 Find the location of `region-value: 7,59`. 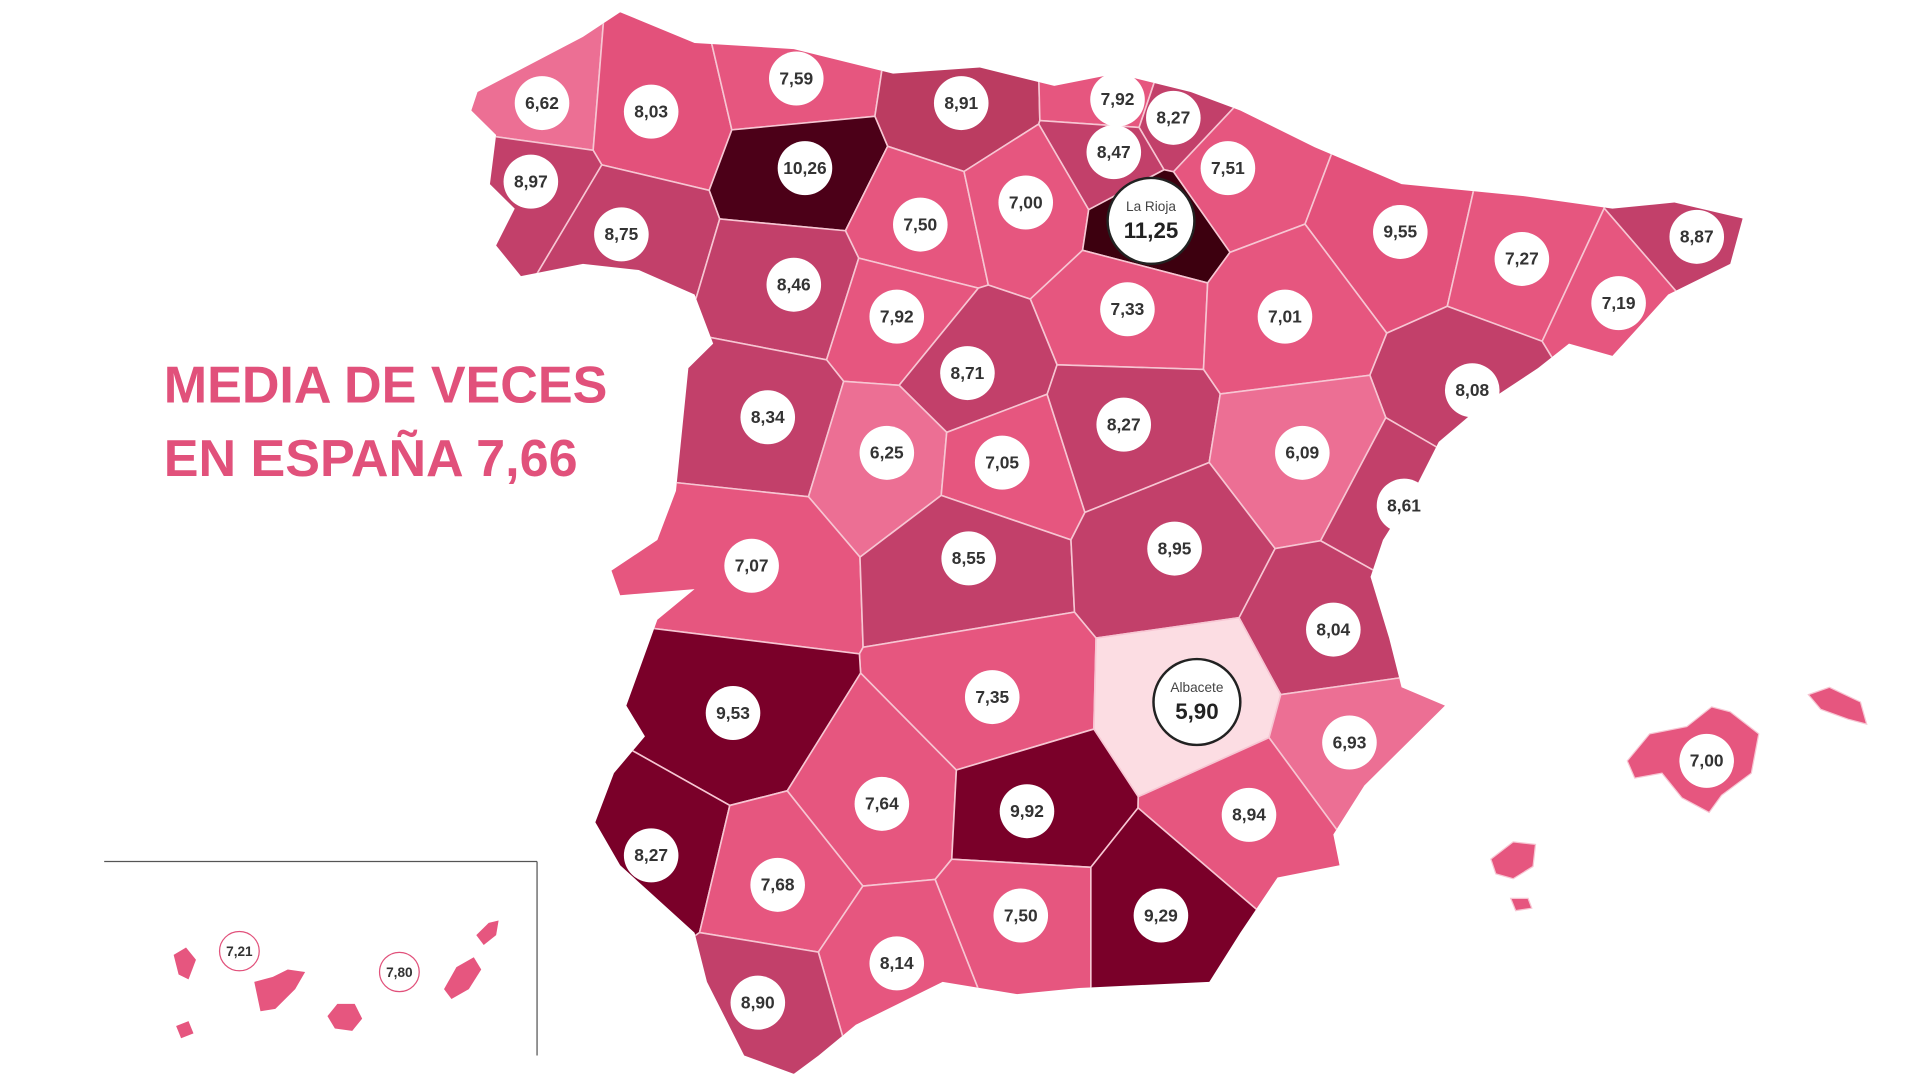

region-value: 7,59 is located at coordinates (796, 78).